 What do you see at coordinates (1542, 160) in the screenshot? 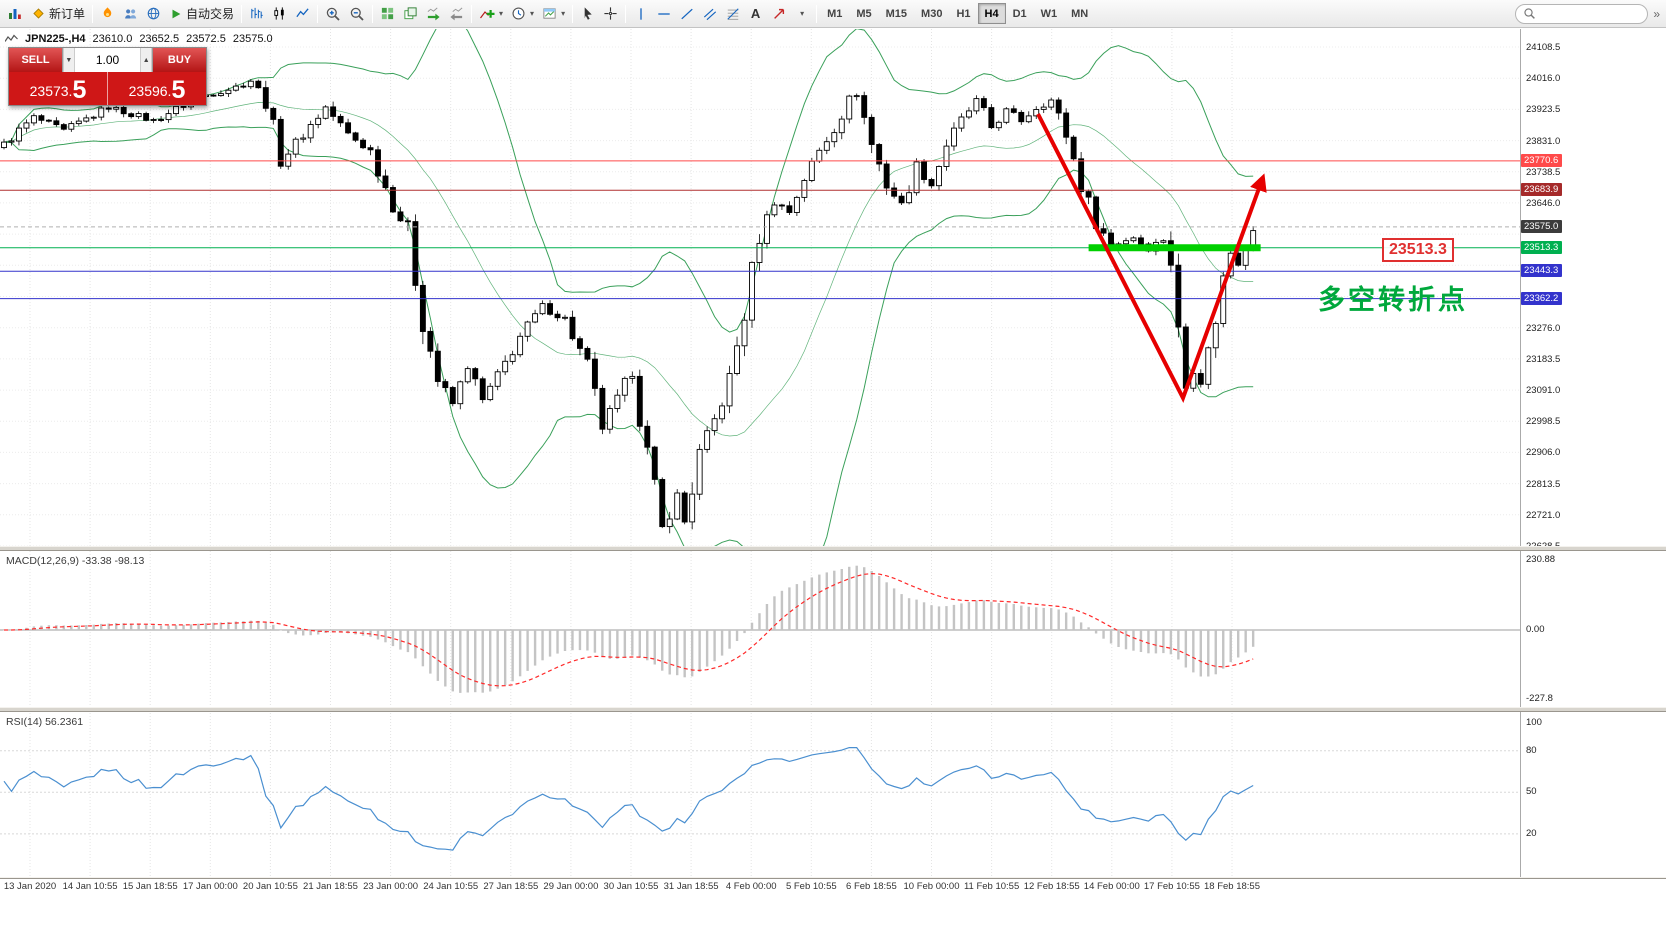
I see `price-marker: 23770.6` at bounding box center [1542, 160].